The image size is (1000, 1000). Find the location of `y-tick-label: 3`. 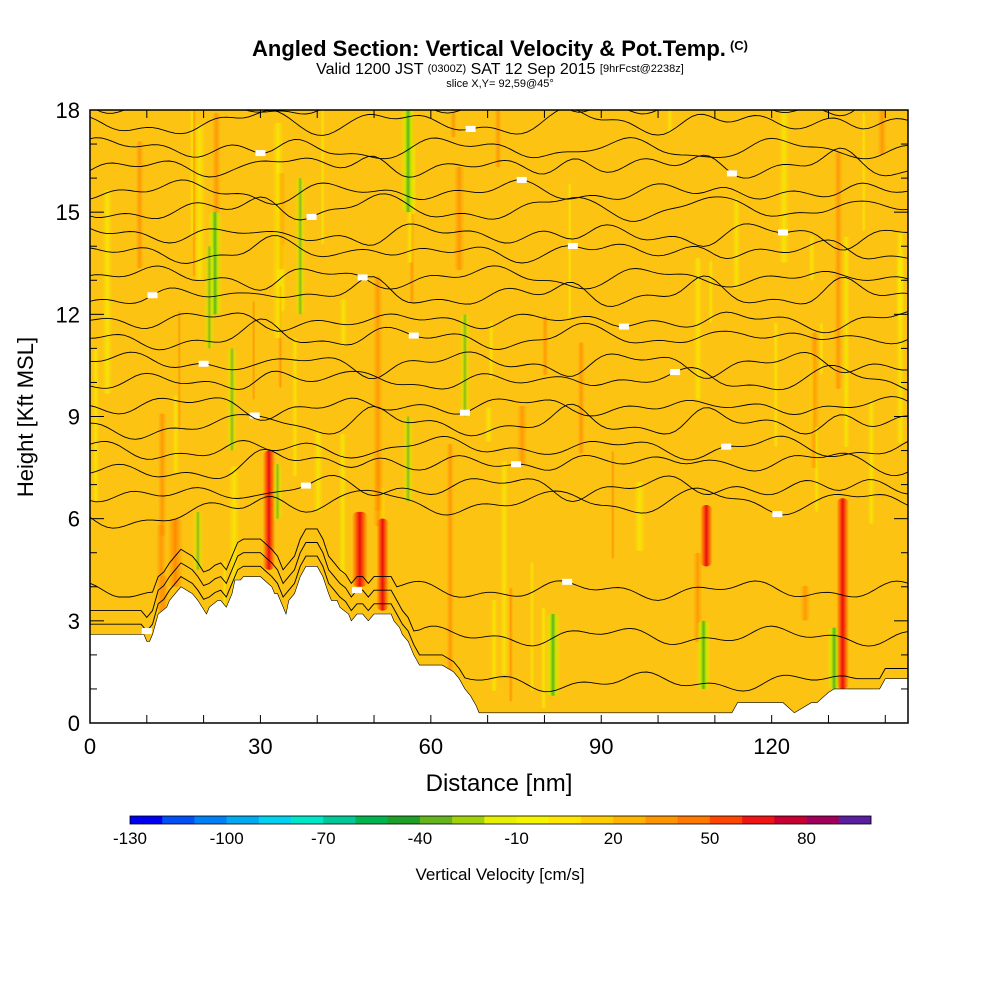

y-tick-label: 3 is located at coordinates (74, 621).